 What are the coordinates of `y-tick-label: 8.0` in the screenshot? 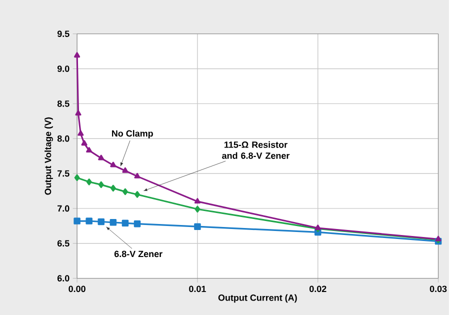 It's located at (63, 138).